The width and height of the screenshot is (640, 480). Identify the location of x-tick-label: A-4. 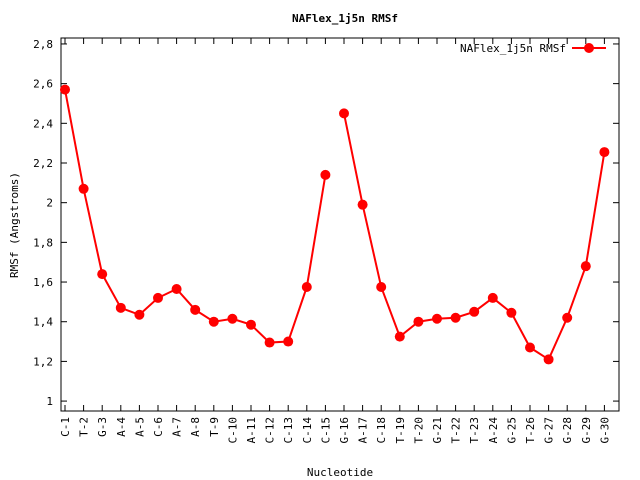
(121, 427).